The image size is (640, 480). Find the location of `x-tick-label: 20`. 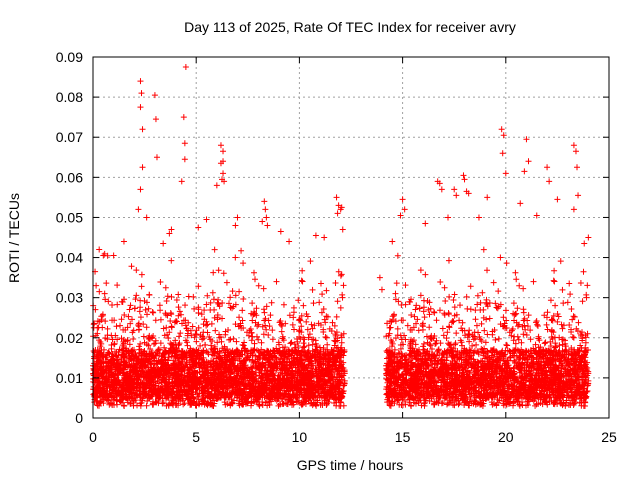

x-tick-label: 20 is located at coordinates (506, 437).